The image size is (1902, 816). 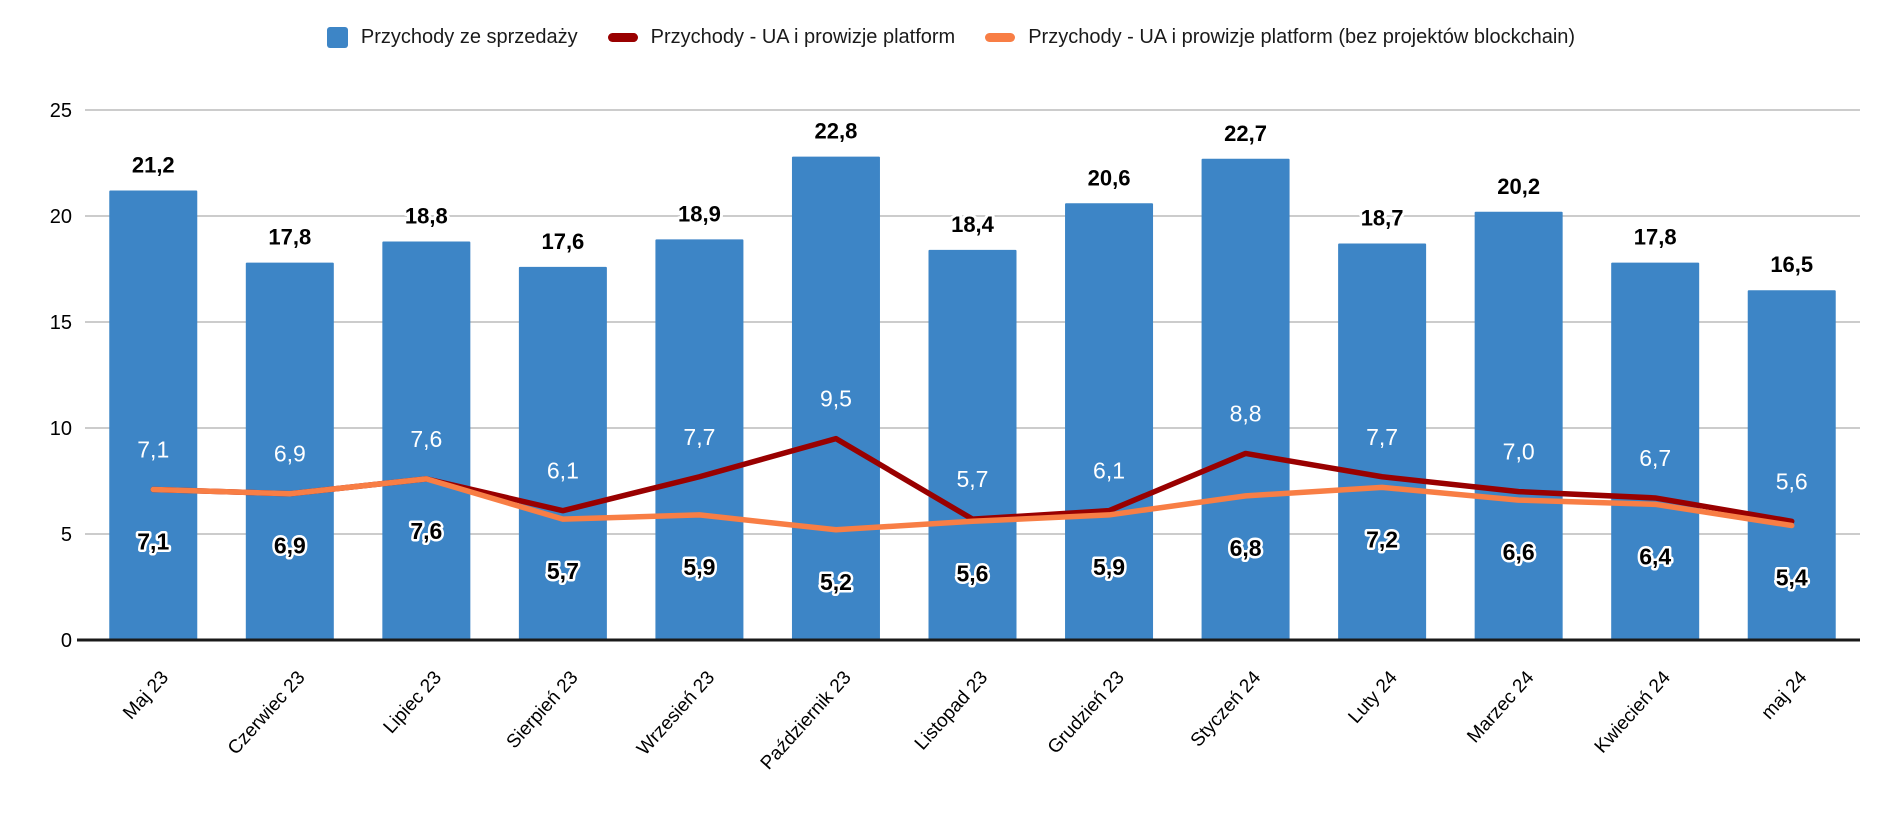 I want to click on ua-line-value-label: 7,6, so click(x=426, y=439).